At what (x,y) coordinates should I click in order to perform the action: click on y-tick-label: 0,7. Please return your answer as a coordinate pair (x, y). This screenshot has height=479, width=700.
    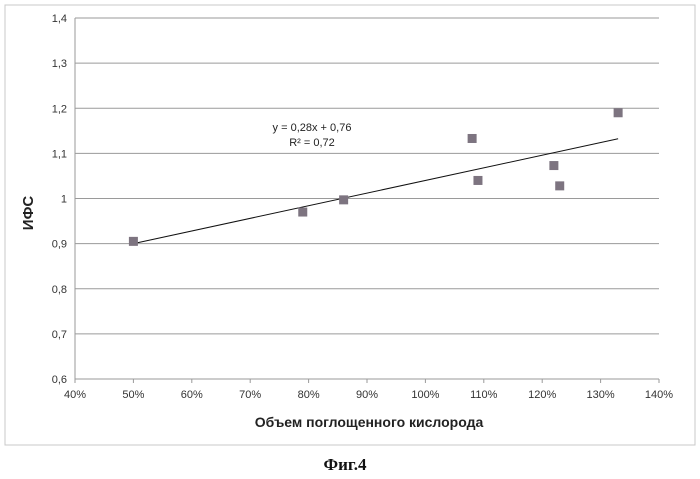
    Looking at the image, I should click on (59, 335).